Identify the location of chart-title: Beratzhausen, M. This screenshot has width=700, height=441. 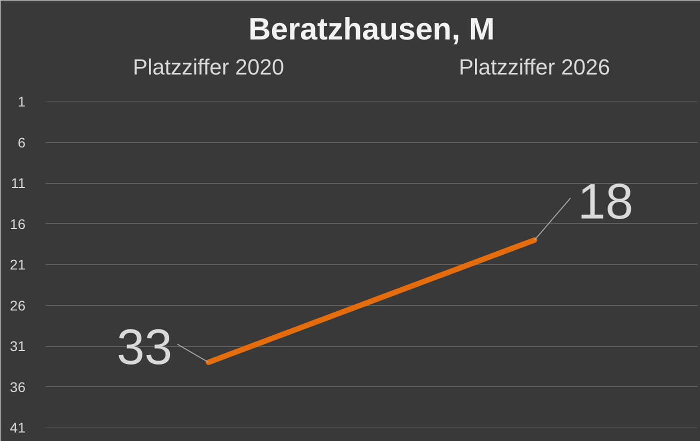
(371, 29).